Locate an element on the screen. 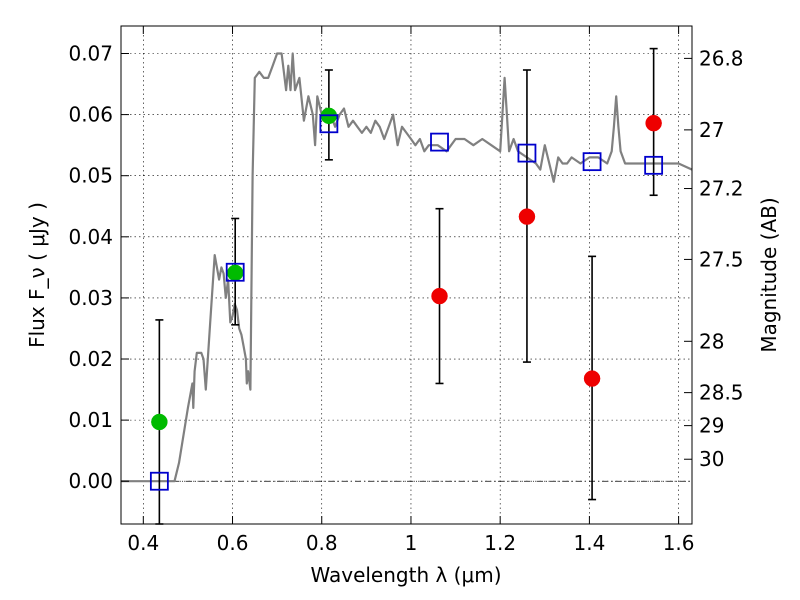 The width and height of the screenshot is (800, 600). x-tick-label: 1.6 is located at coordinates (679, 543).